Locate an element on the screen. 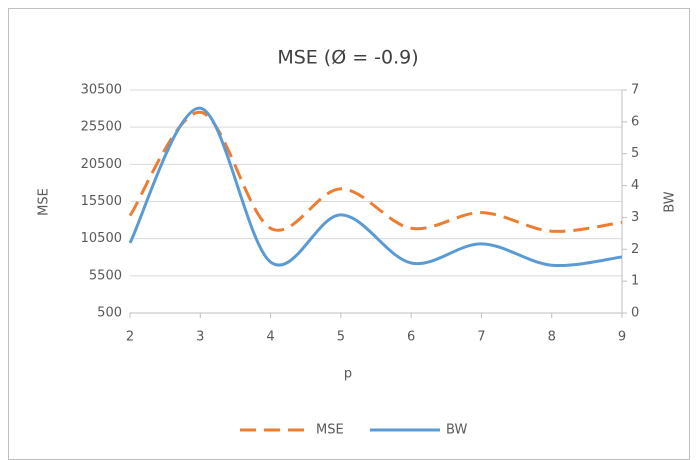 Image resolution: width=696 pixels, height=460 pixels. y-tick-label: 30500 is located at coordinates (101, 90).